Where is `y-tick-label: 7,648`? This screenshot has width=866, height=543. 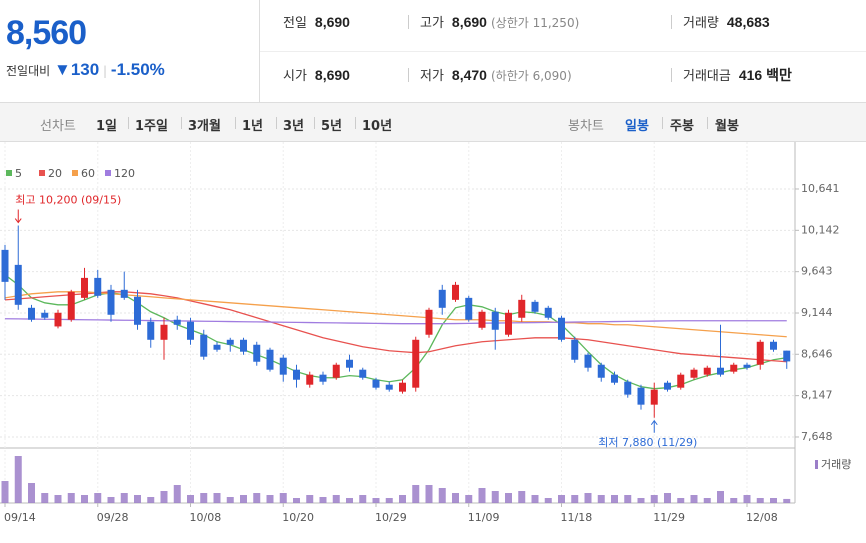 y-tick-label: 7,648 is located at coordinates (817, 436).